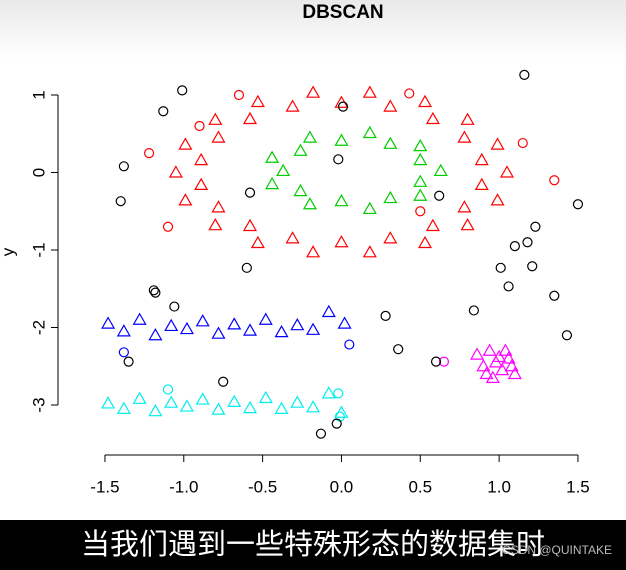 Image resolution: width=626 pixels, height=570 pixels. I want to click on y-tick-label: -1, so click(38, 249).